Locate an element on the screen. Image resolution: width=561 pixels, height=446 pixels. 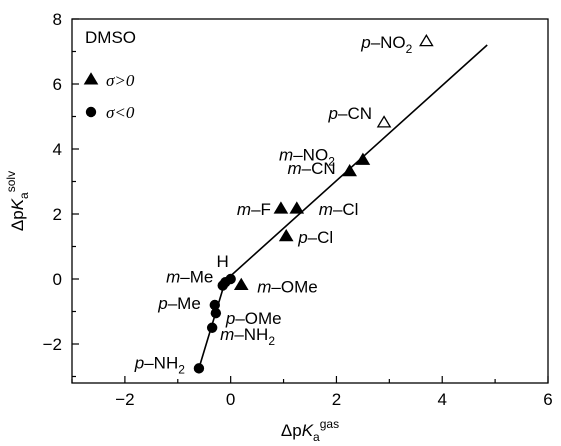
data-point-m-ome is located at coordinates (241, 284).